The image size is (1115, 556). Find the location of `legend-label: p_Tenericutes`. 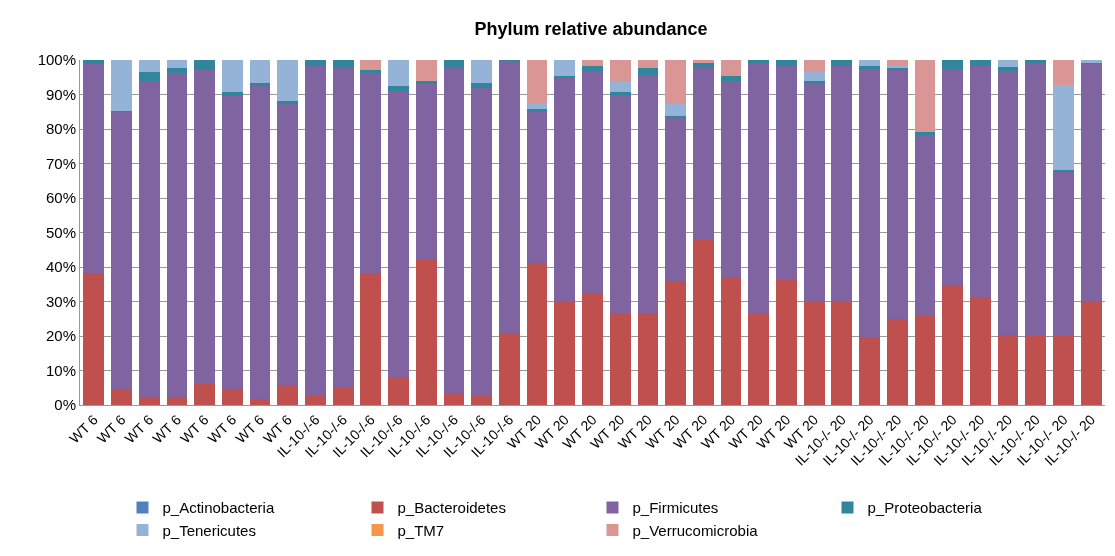

legend-label: p_Tenericutes is located at coordinates (209, 530).